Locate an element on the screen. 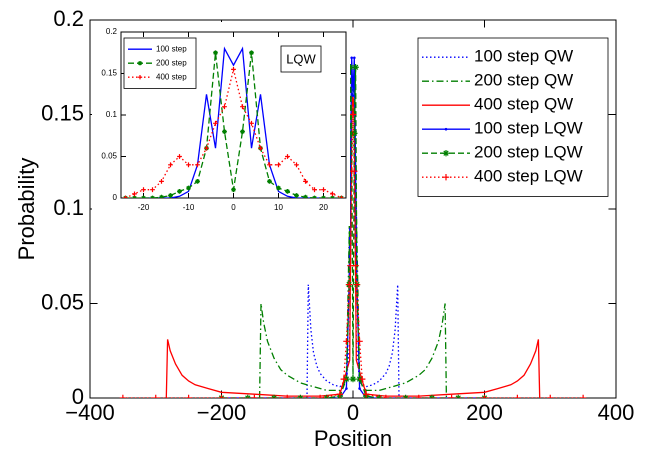  inset-y-tick-label: 0.05 is located at coordinates (109, 156).